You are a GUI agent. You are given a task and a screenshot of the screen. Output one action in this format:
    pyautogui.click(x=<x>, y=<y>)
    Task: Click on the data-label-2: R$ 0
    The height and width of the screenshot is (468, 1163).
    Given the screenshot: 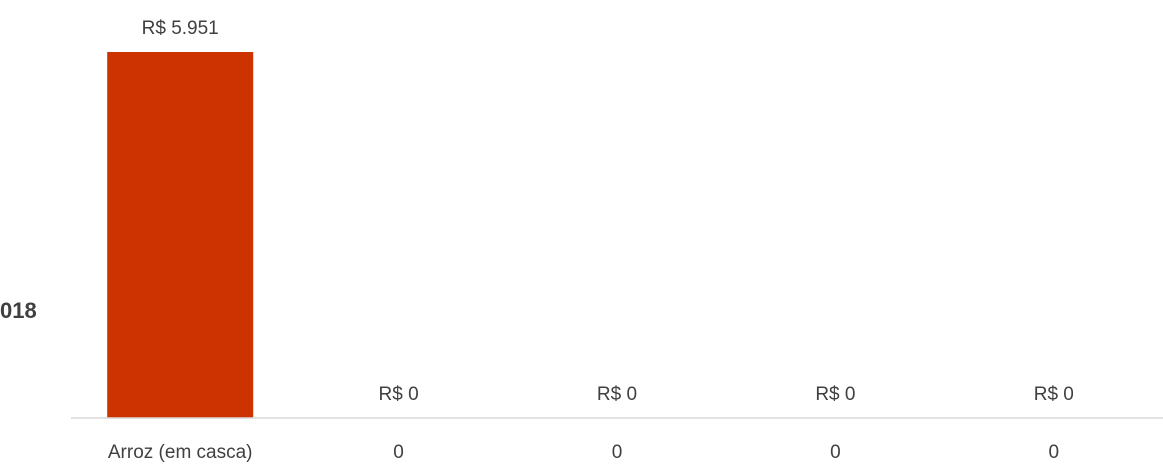 What is the action you would take?
    pyautogui.click(x=617, y=394)
    